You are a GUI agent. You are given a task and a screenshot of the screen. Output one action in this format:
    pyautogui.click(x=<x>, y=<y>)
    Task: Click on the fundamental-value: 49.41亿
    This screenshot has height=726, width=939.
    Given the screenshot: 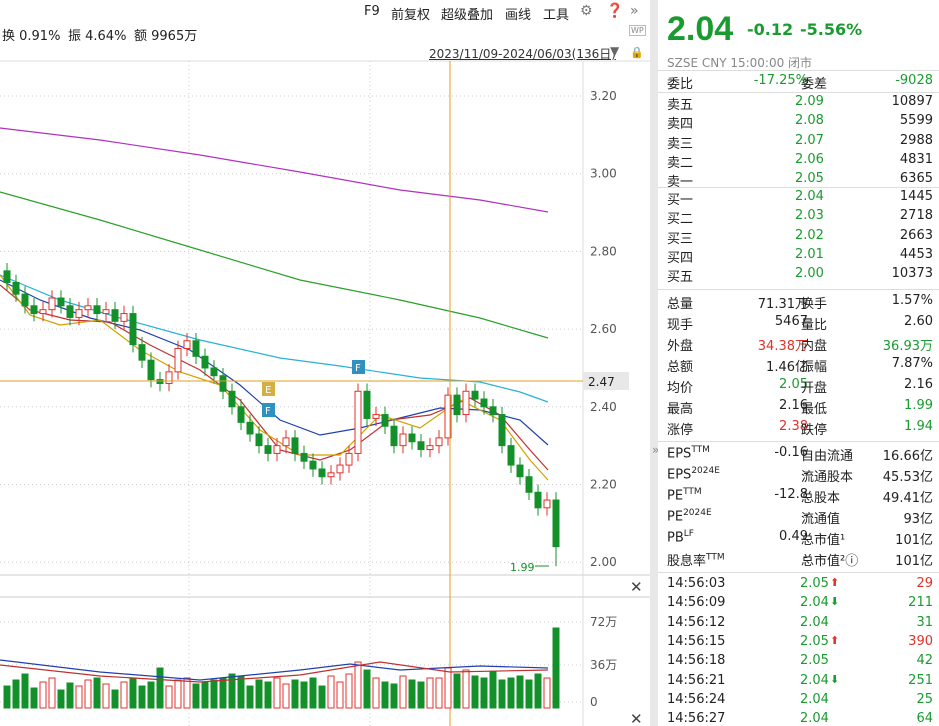 What is the action you would take?
    pyautogui.click(x=907, y=498)
    